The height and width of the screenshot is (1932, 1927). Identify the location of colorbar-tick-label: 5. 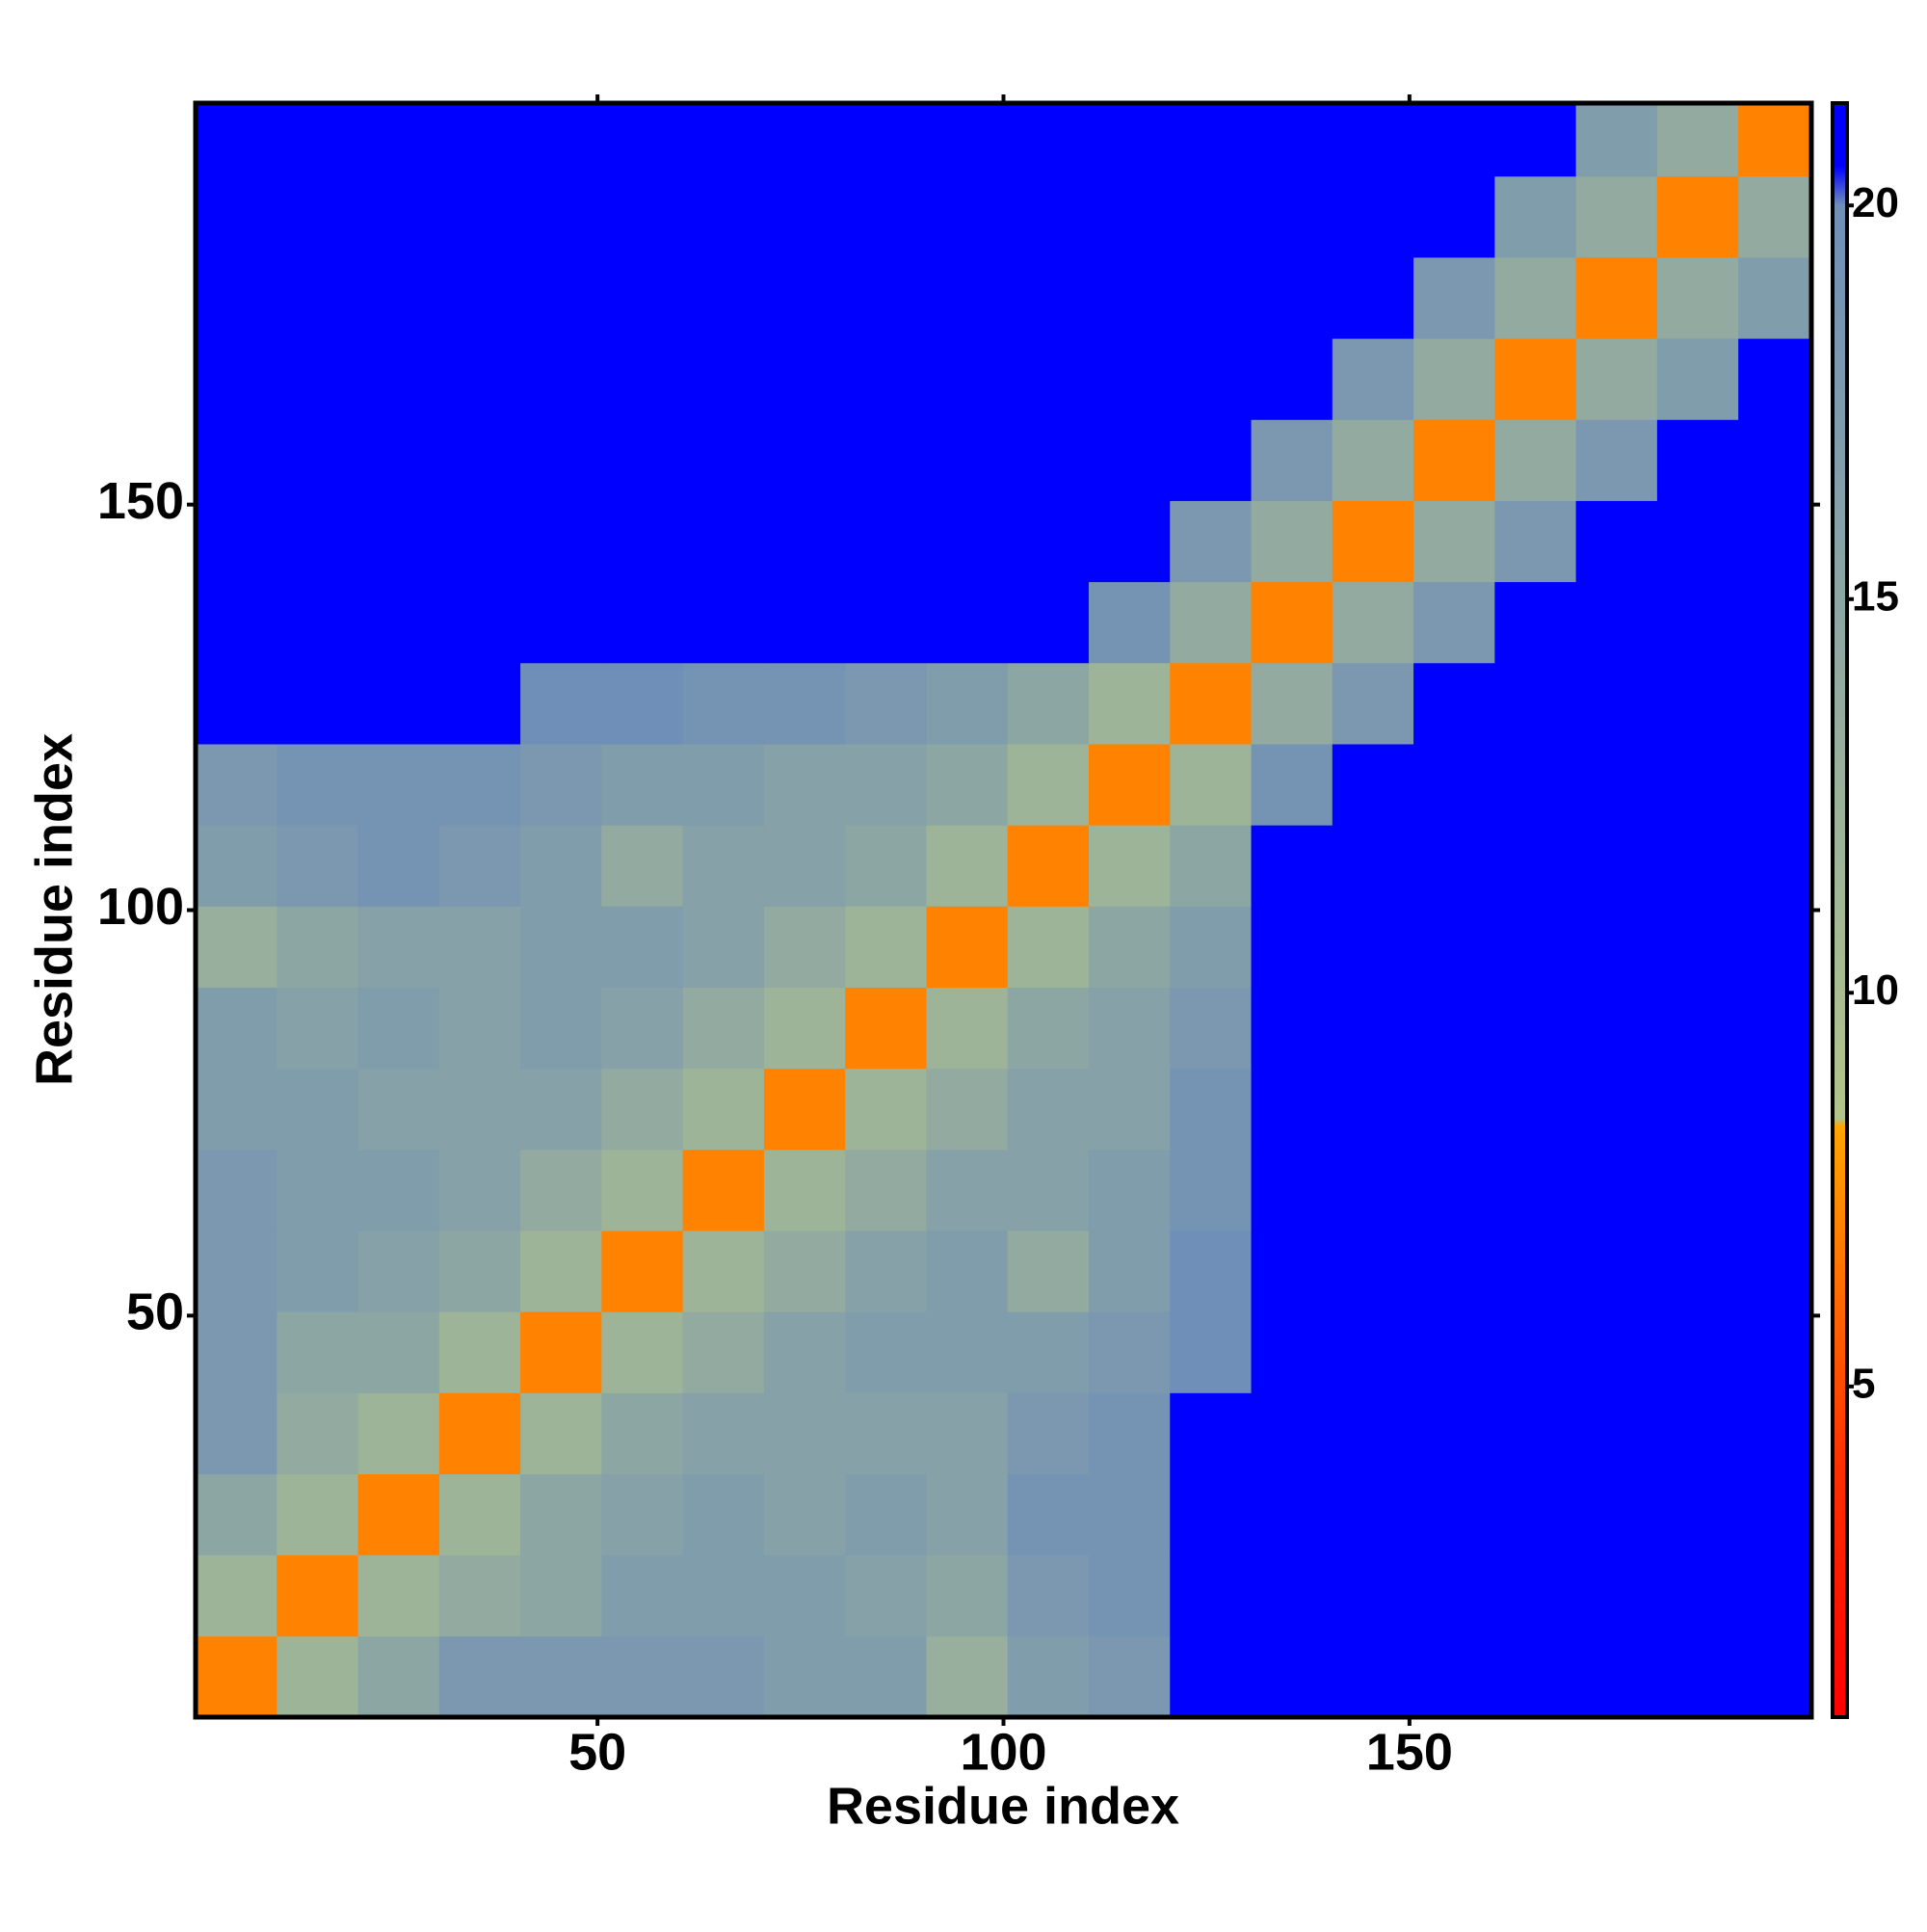
(1864, 1383).